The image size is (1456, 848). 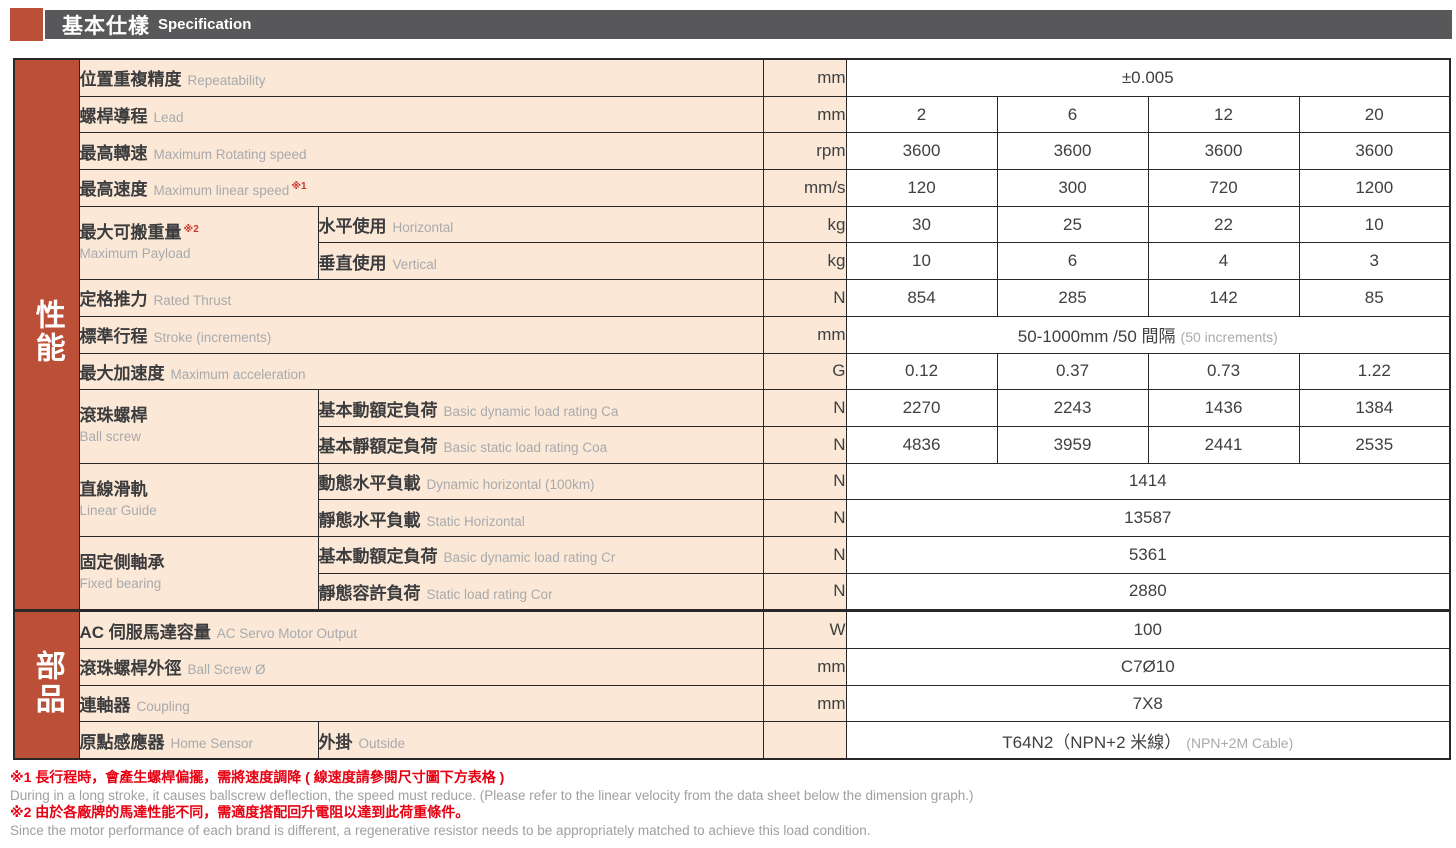 What do you see at coordinates (1147, 630) in the screenshot?
I see `value-text: 100` at bounding box center [1147, 630].